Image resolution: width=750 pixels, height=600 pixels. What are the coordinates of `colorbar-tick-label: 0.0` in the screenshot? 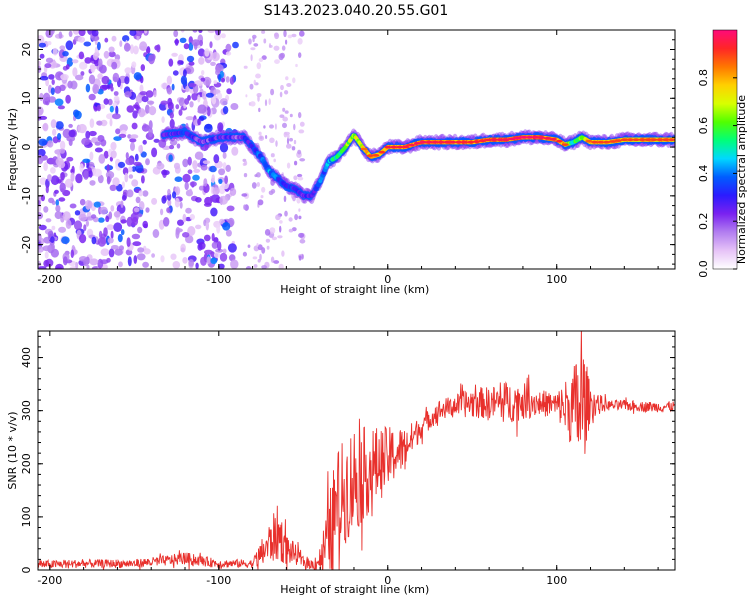 It's located at (703, 269).